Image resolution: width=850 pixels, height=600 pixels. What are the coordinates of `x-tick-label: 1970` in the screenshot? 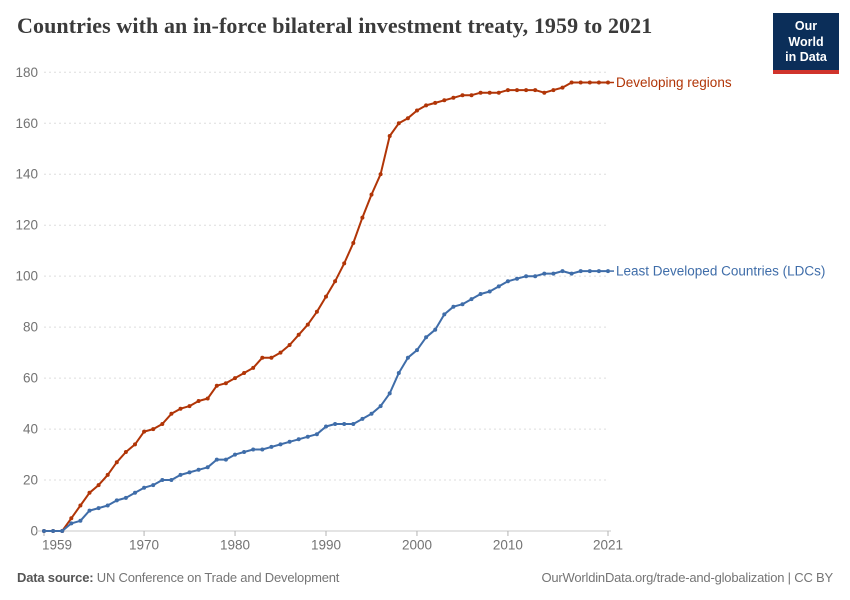 It's located at (144, 545).